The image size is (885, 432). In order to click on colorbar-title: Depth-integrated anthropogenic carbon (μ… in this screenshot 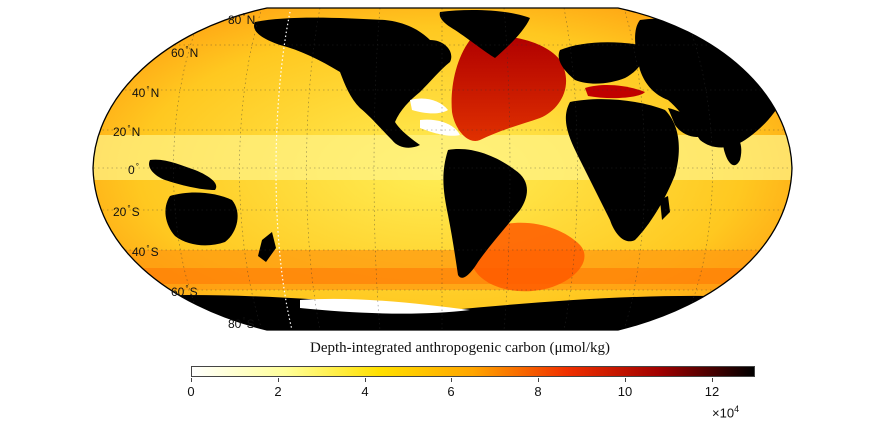, I will do `click(460, 348)`.